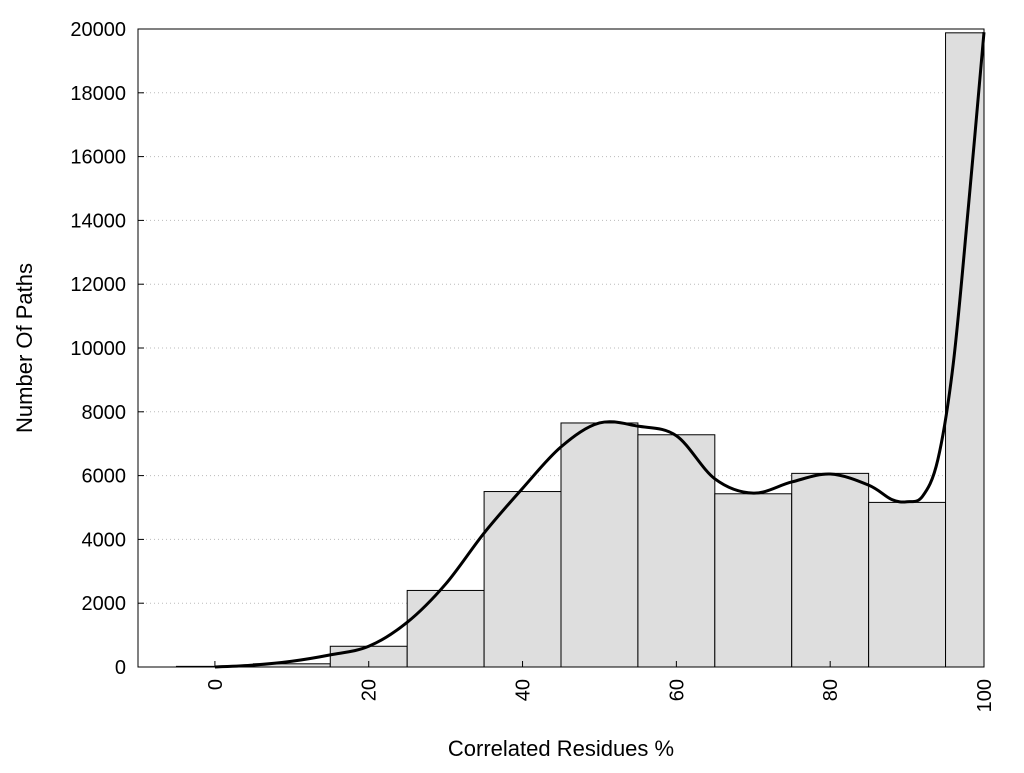  I want to click on x-axis-ticks: 0 20 40 60 80 100, so click(600, 686).